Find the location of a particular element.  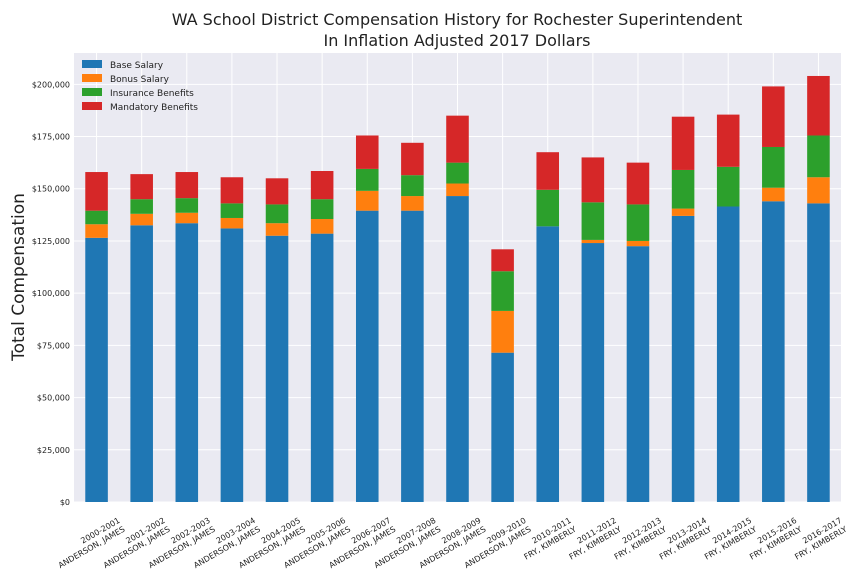

y-tick-label: $100,000 is located at coordinates (51, 293).